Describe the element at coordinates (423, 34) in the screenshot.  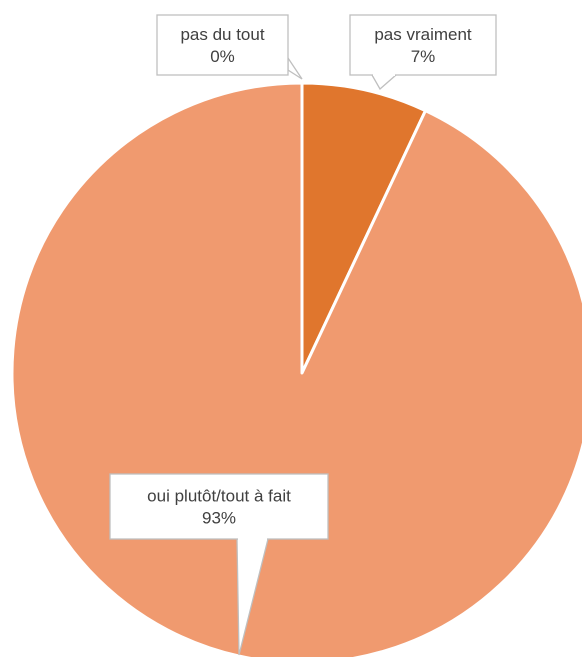
I see `data-label-category: pas vraiment` at that location.